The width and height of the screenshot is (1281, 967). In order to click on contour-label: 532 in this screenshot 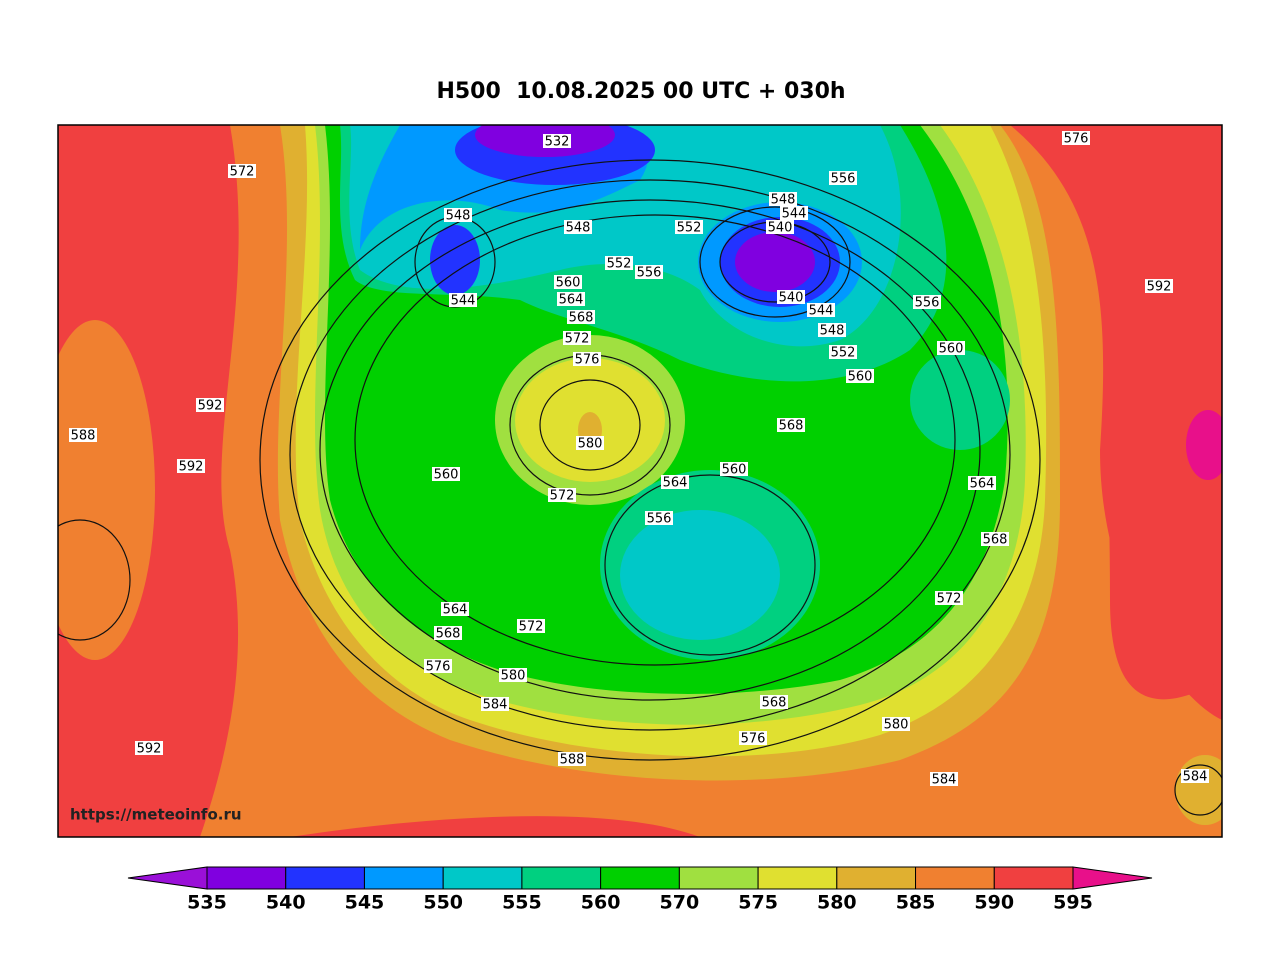, I will do `click(557, 142)`.